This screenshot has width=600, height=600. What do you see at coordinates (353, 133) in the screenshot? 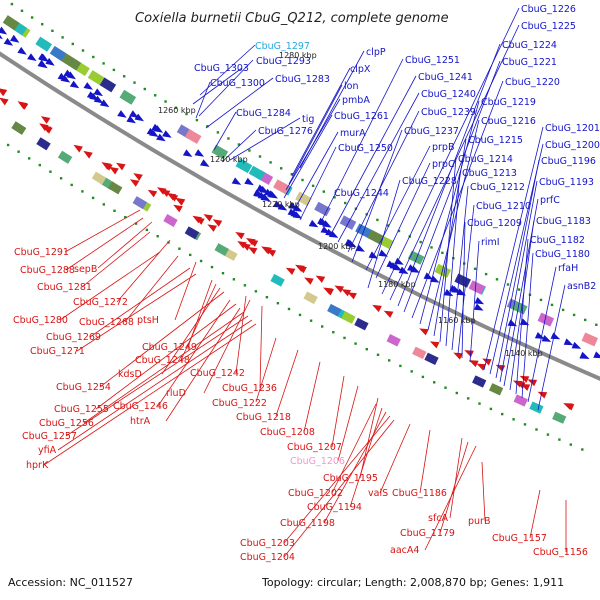
I see `gene-label: murA` at bounding box center [353, 133].